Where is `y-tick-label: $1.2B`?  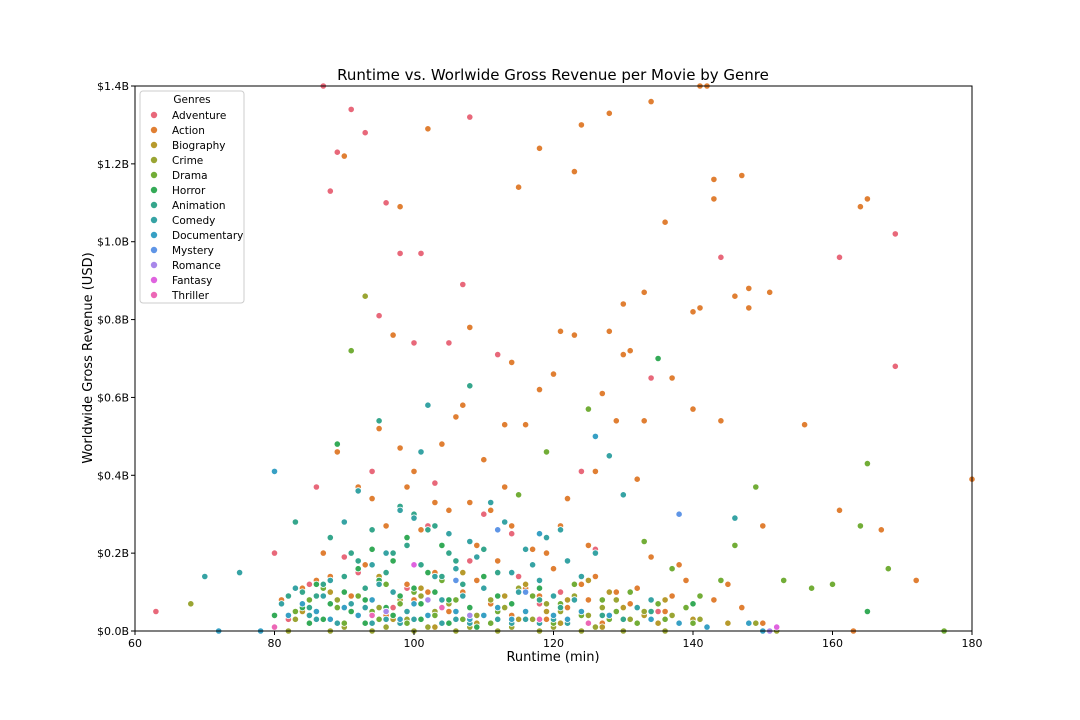
y-tick-label: $1.2B is located at coordinates (113, 164).